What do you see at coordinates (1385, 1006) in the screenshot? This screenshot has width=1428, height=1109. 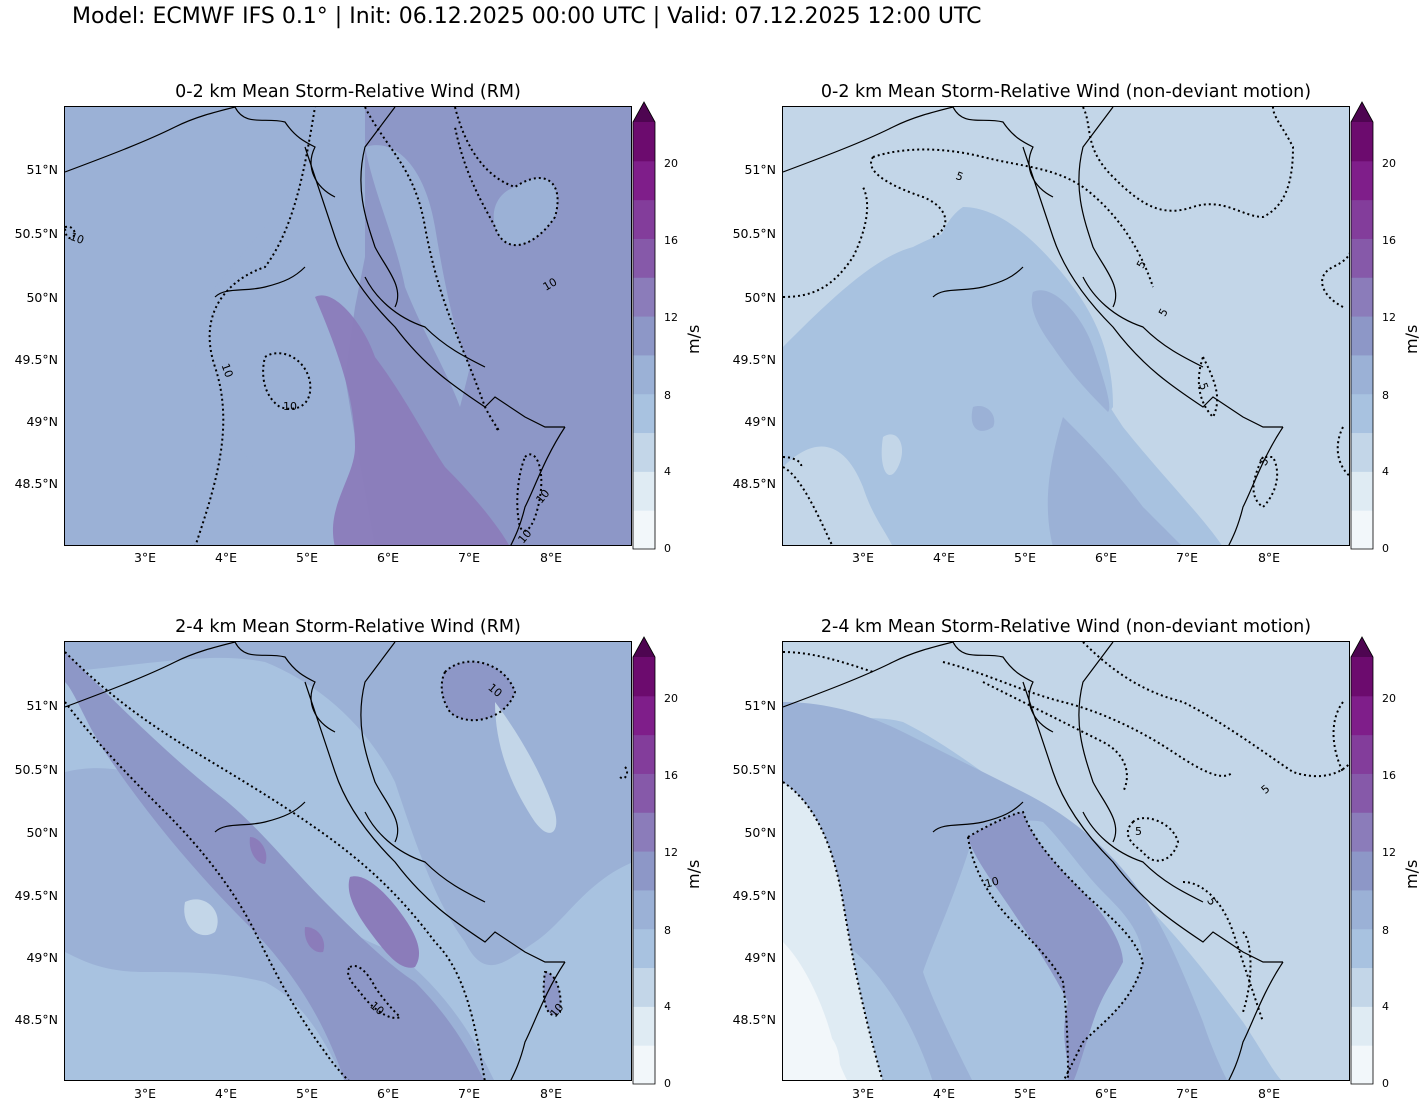 I see `cbar-tick-3-1: 4` at bounding box center [1385, 1006].